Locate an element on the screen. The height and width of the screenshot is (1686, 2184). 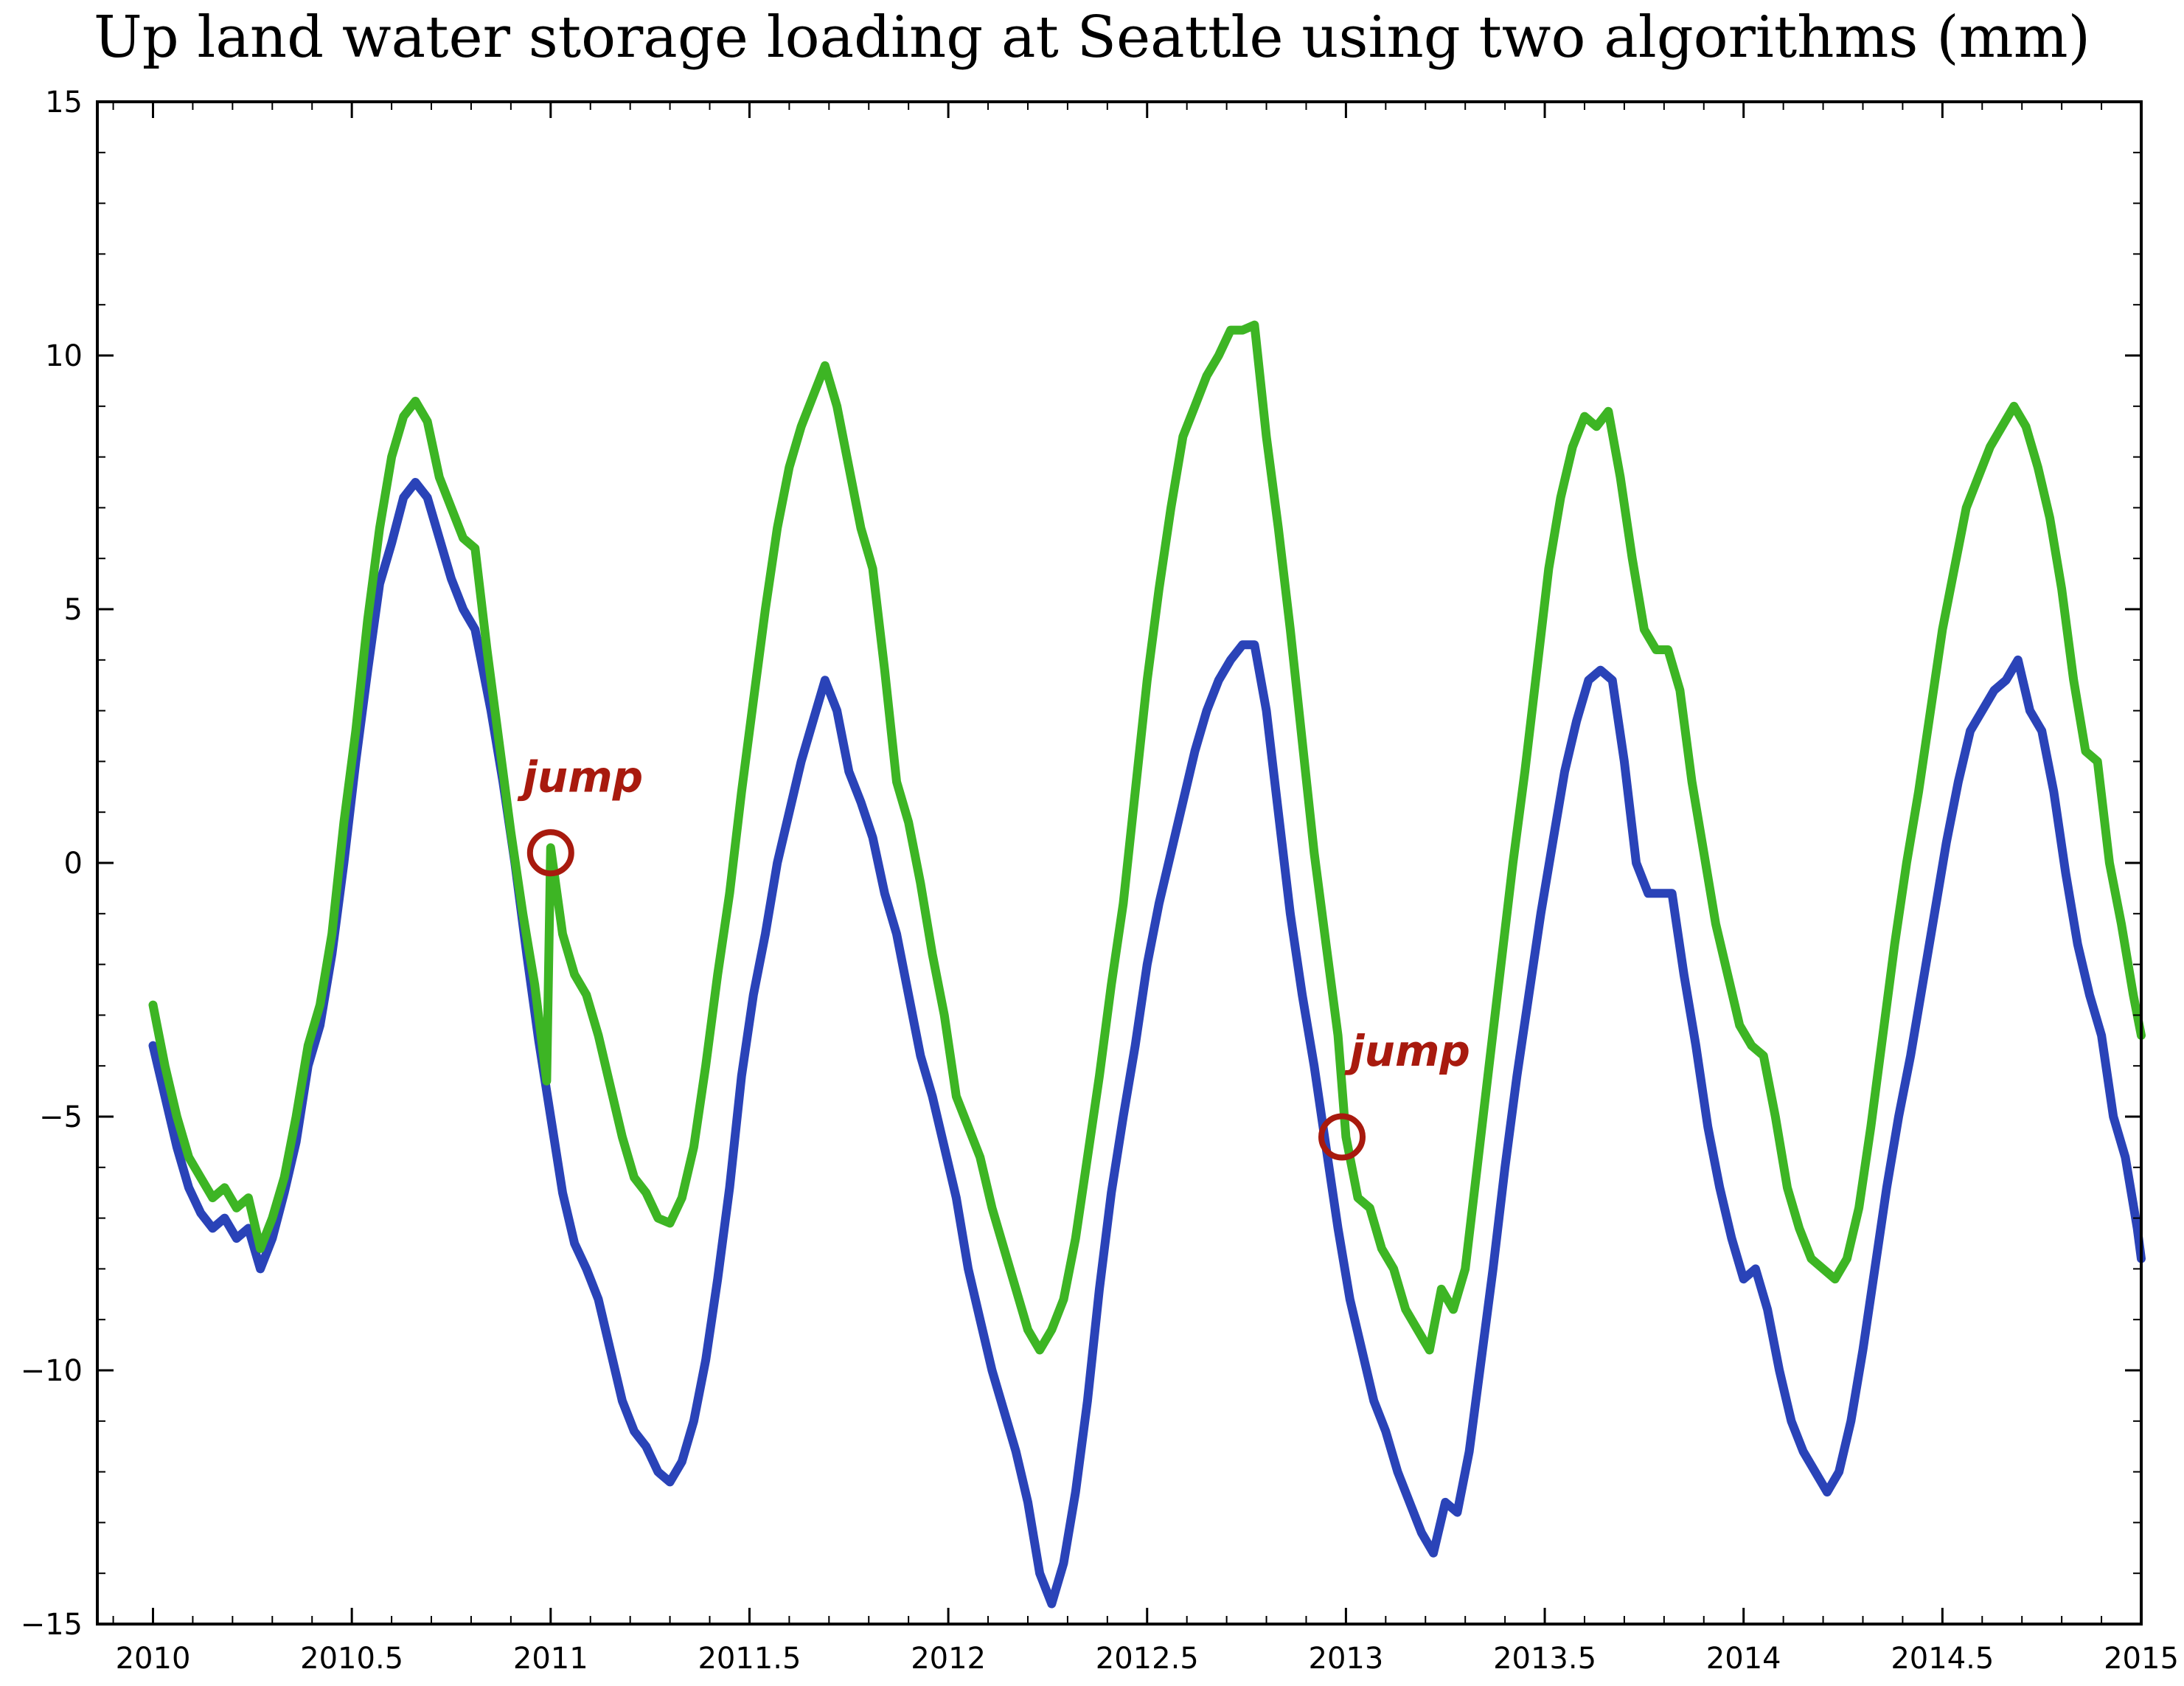
y-tick-label: 0 is located at coordinates (73, 864).